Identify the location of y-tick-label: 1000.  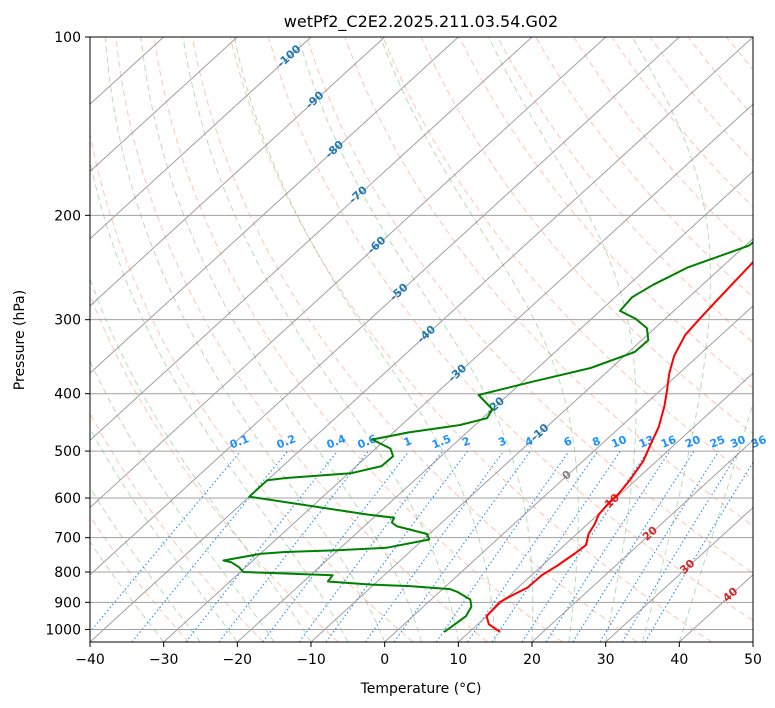
(63, 630).